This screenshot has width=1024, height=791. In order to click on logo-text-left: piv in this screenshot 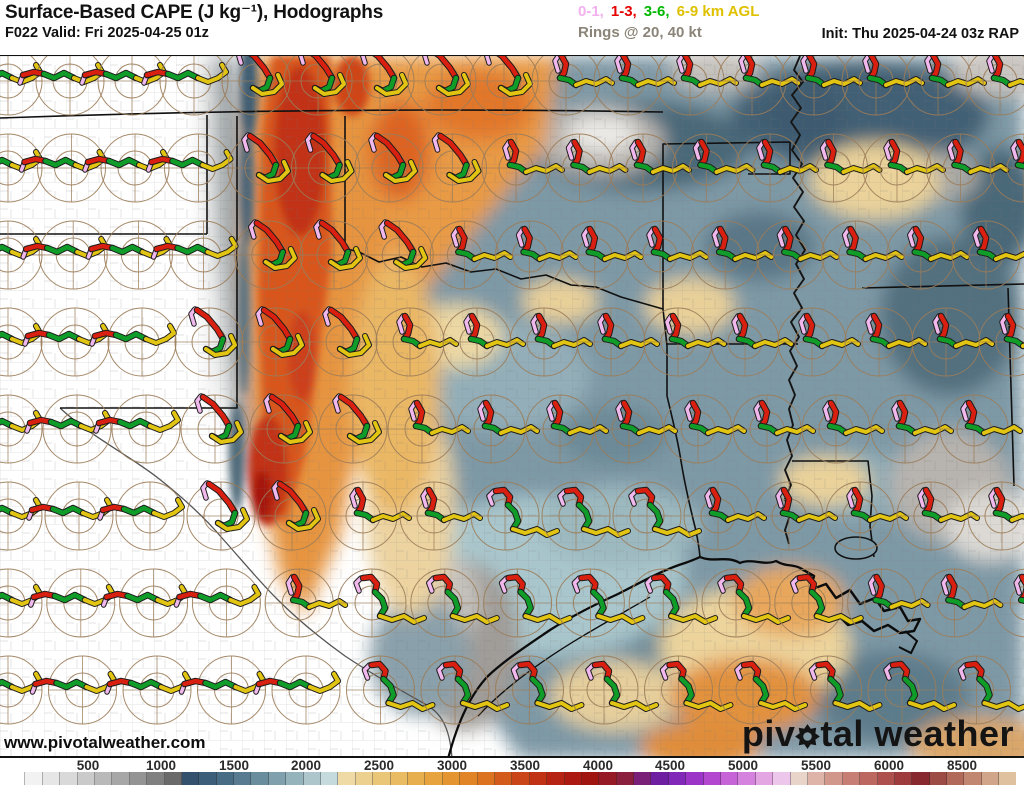, I will do `click(768, 733)`.